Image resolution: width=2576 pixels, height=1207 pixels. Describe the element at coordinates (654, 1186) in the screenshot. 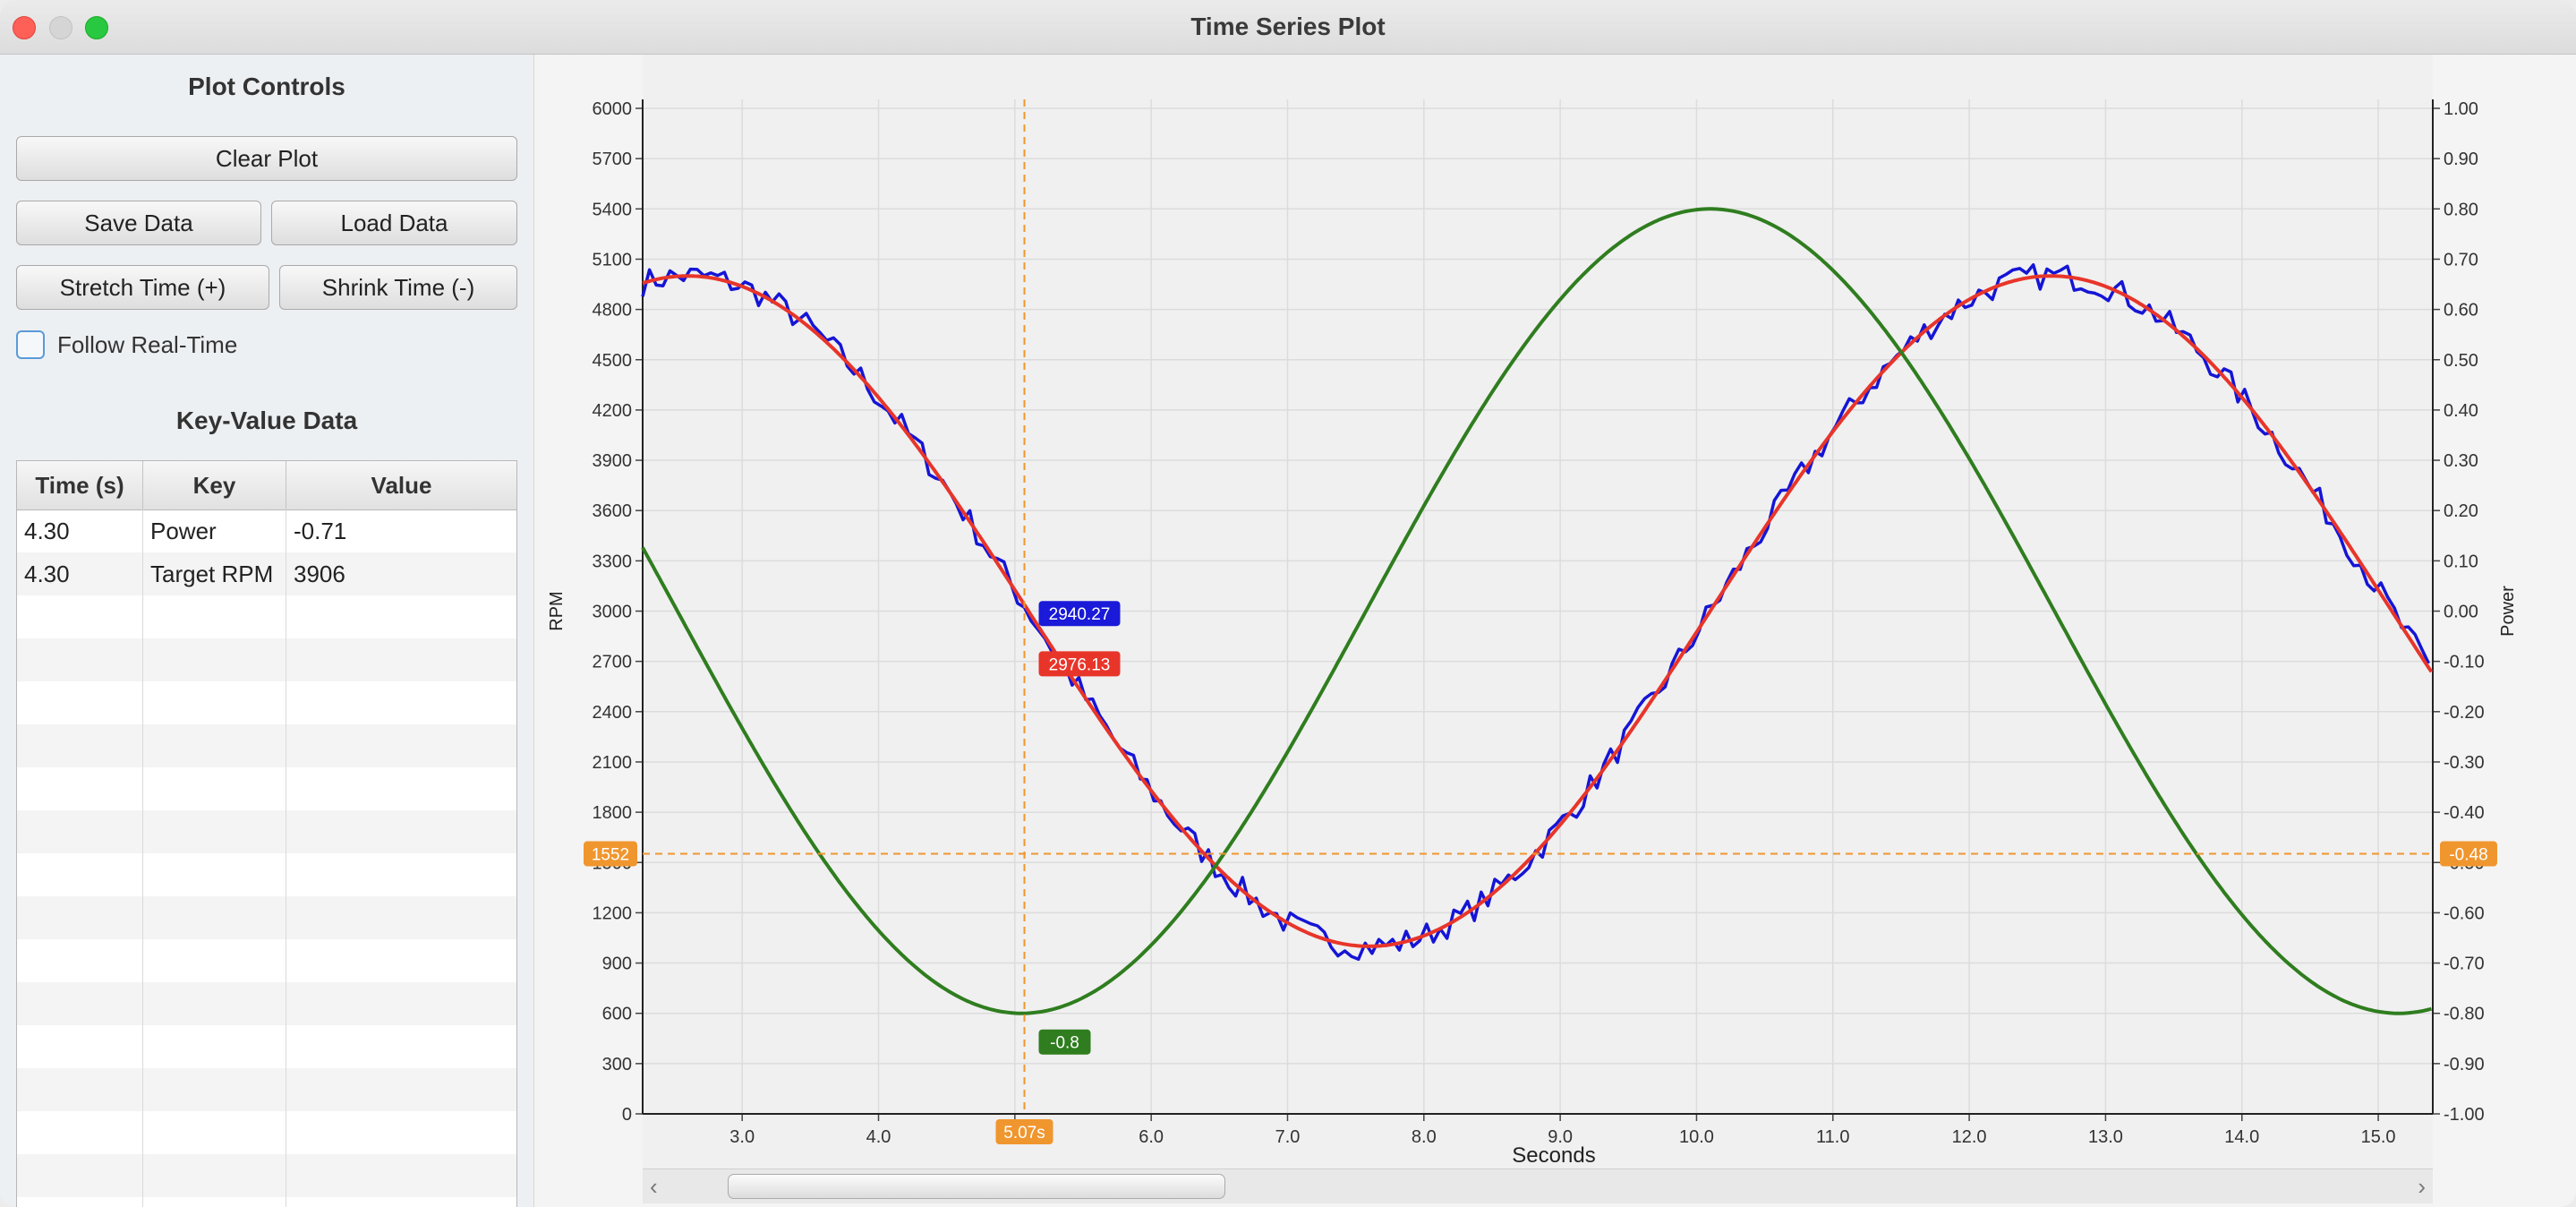

I see `scroll-left-arrow-icon: ‹` at that location.